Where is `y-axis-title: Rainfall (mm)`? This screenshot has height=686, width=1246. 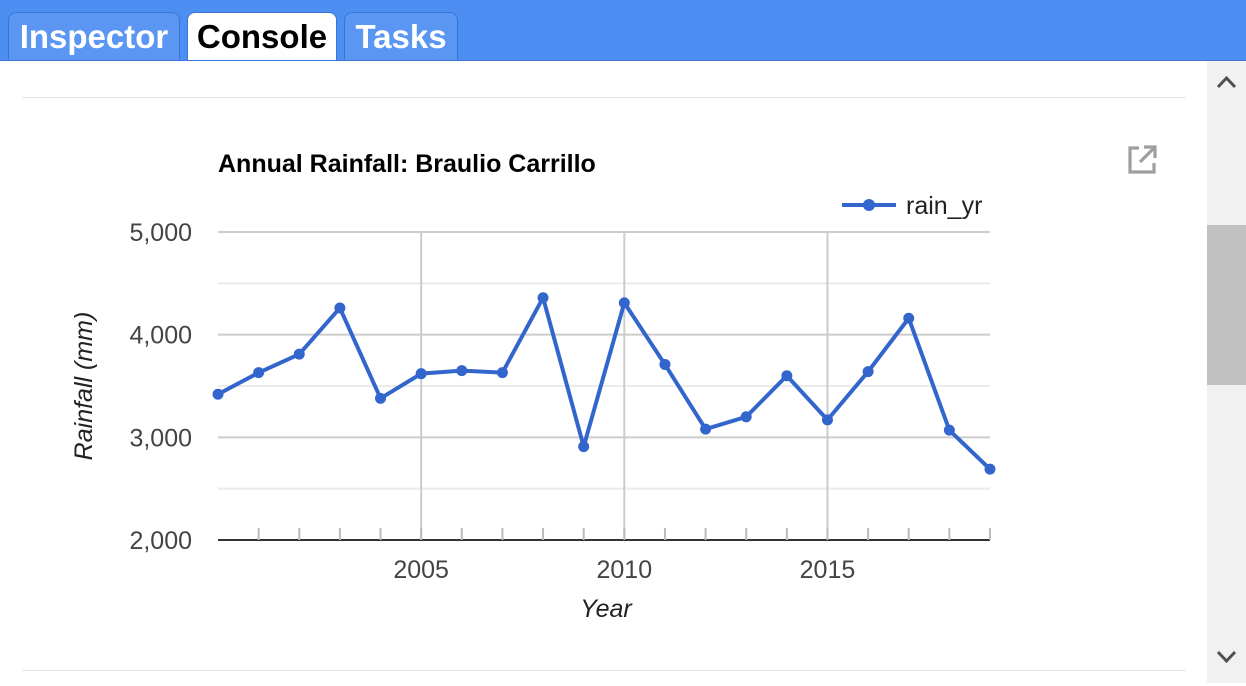
y-axis-title: Rainfall (mm) is located at coordinates (84, 386).